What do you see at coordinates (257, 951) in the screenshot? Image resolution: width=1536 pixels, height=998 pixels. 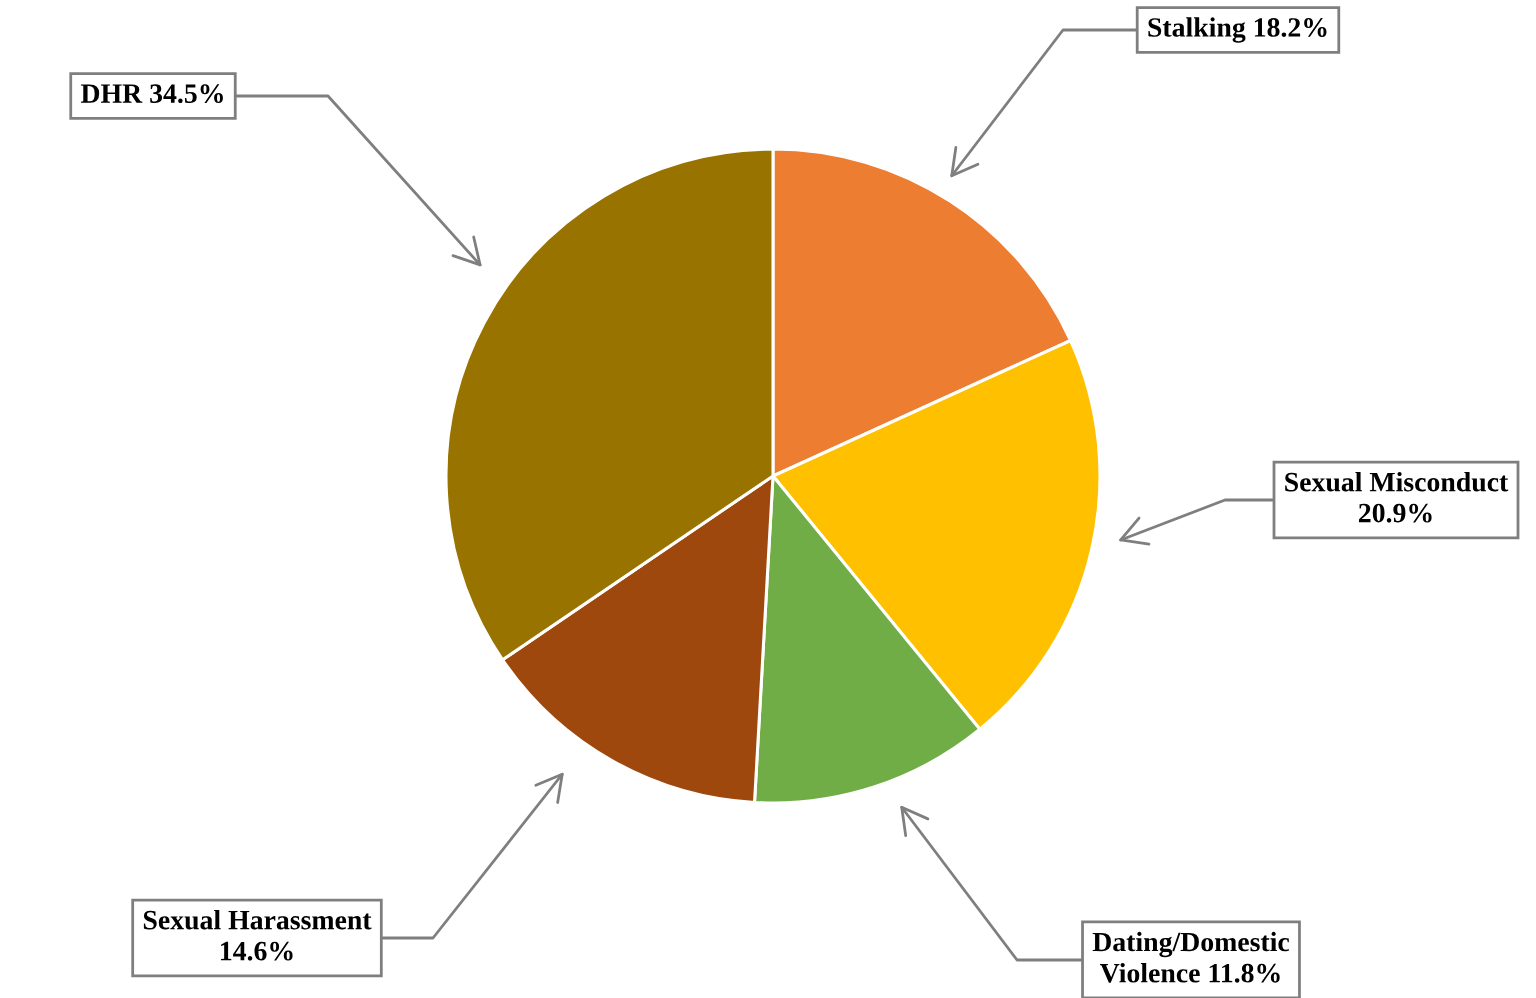 I see `data-label: 14.6%` at bounding box center [257, 951].